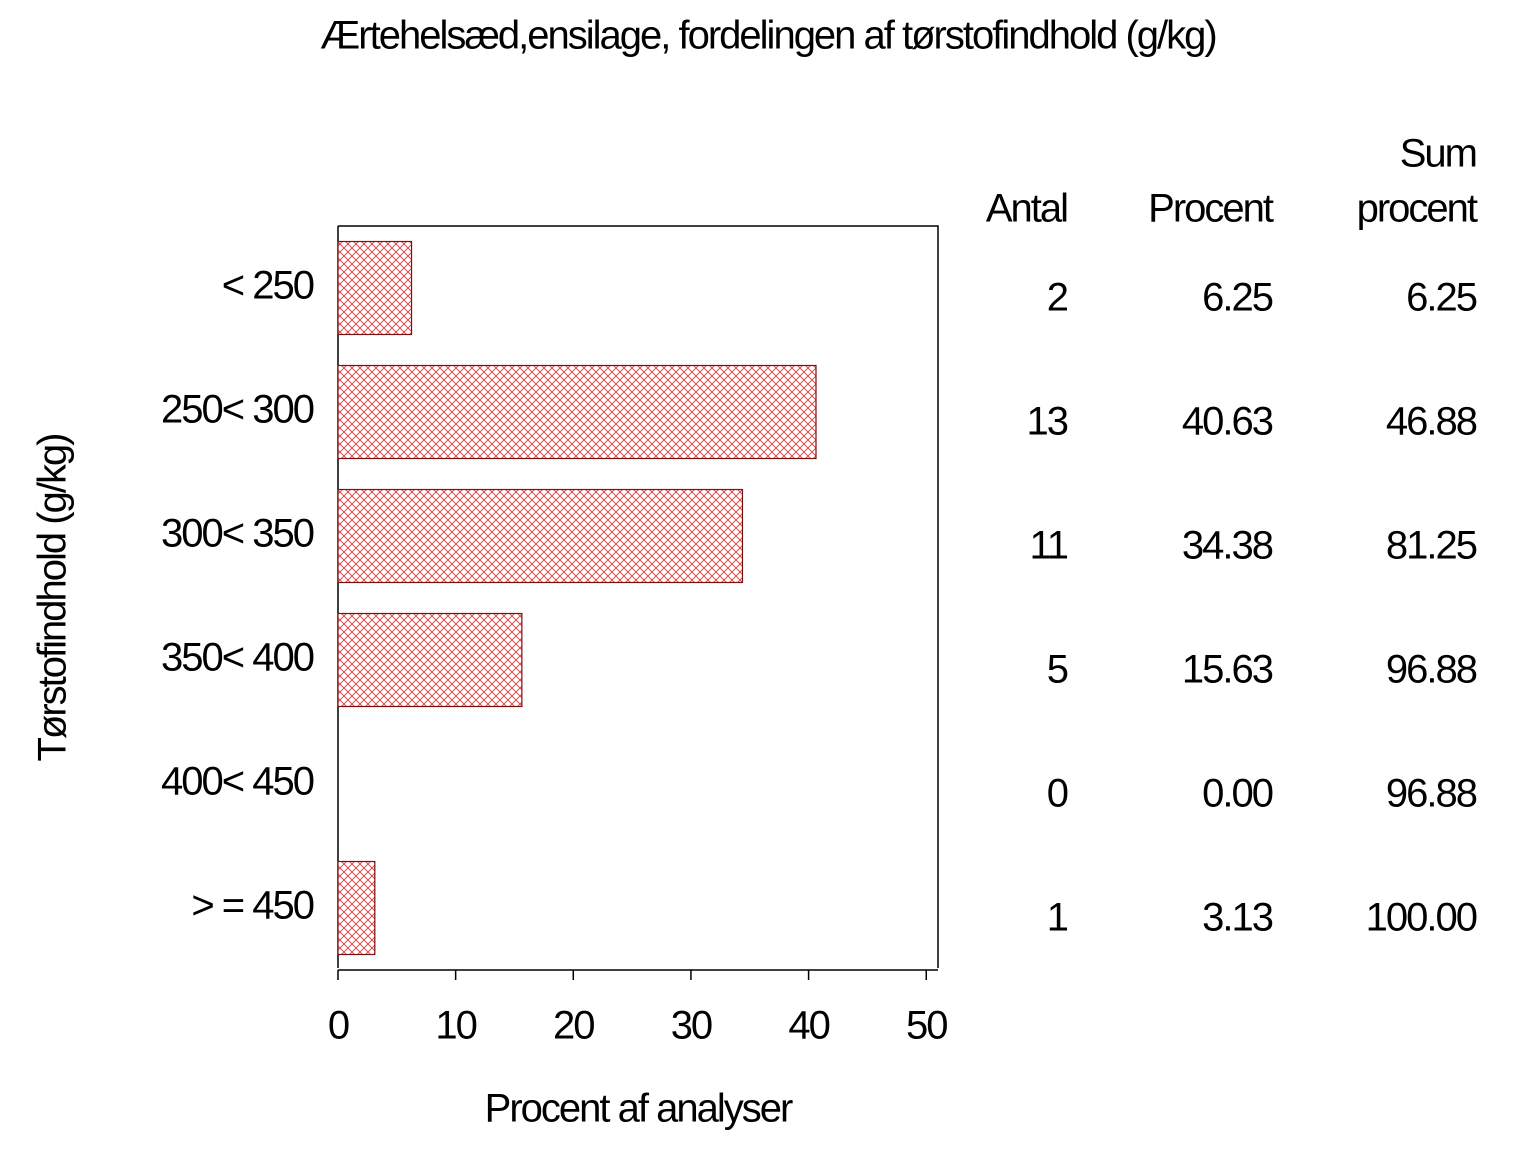 The image size is (1536, 1152). What do you see at coordinates (1057, 918) in the screenshot?
I see `table-count: 1` at bounding box center [1057, 918].